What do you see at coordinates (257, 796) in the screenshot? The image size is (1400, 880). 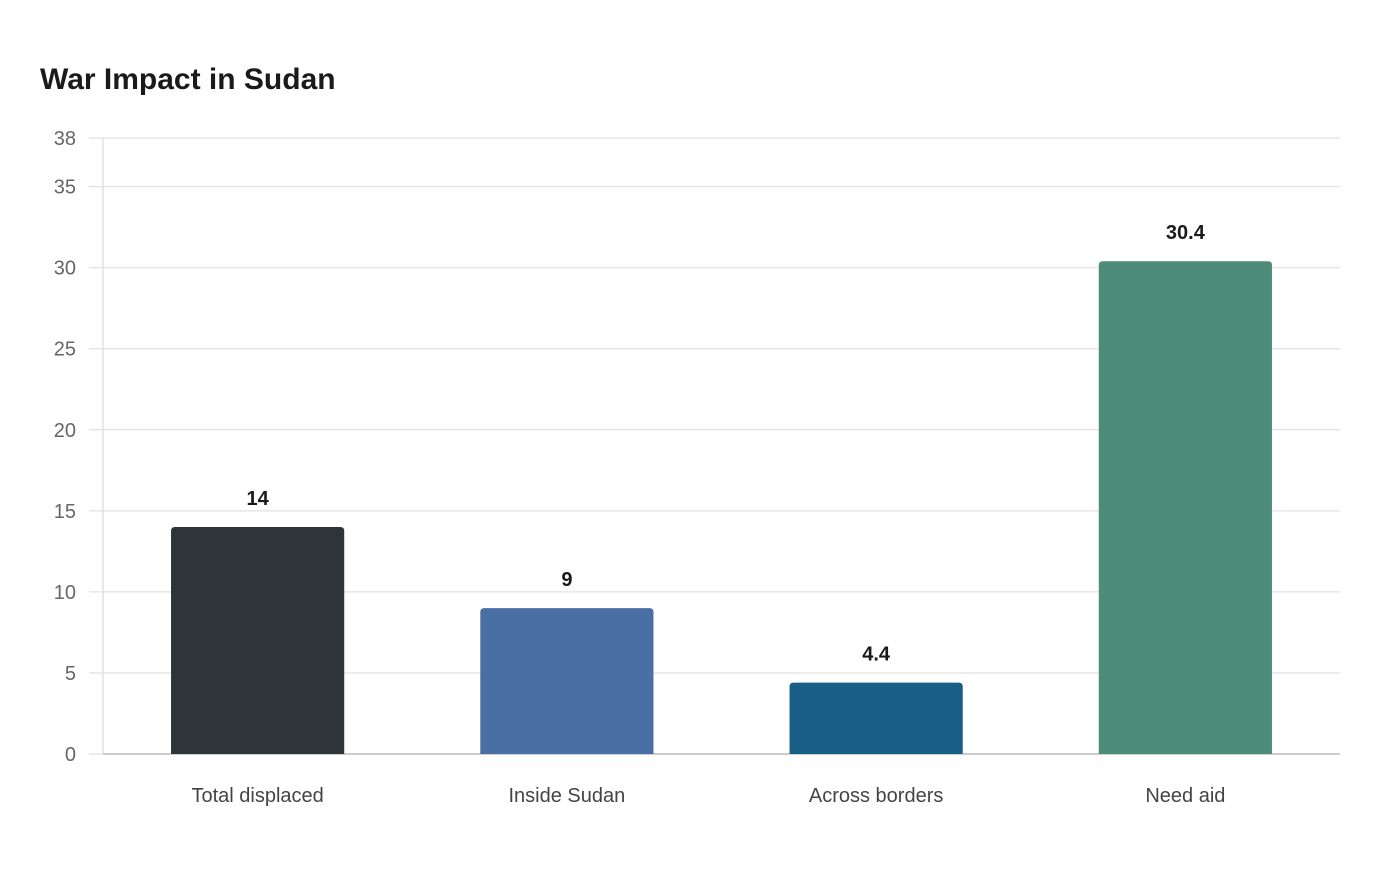 I see `x-tick-label: Total displaced` at bounding box center [257, 796].